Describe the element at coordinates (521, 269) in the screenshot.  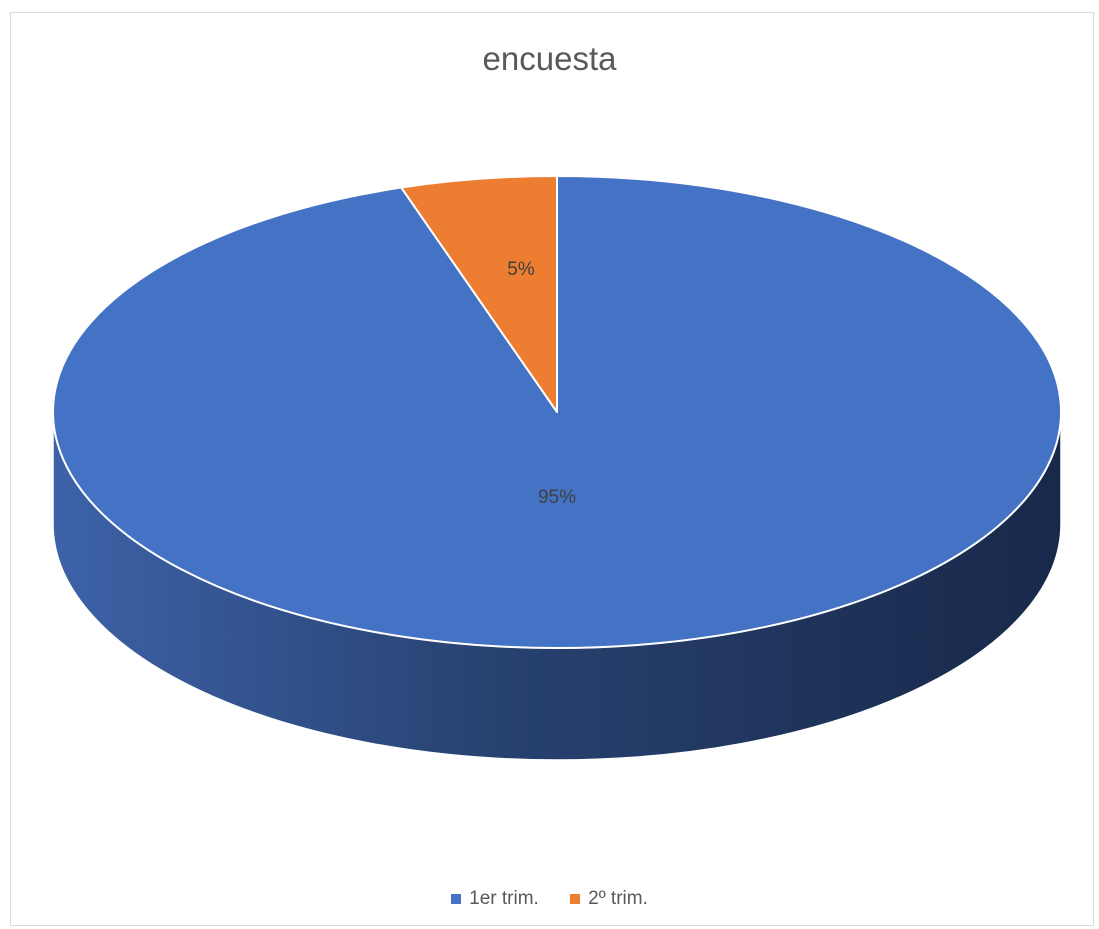
I see `data-label-2: 5%` at that location.